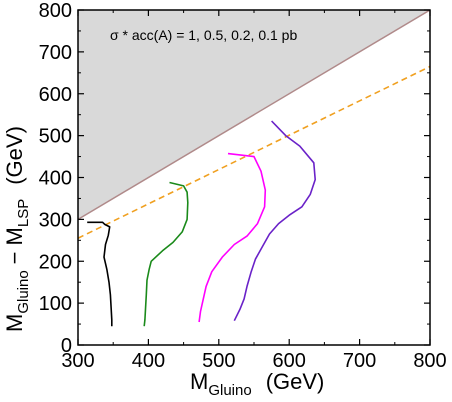 The image size is (452, 402). Describe the element at coordinates (148, 361) in the screenshot. I see `x-tick-label: 400` at that location.